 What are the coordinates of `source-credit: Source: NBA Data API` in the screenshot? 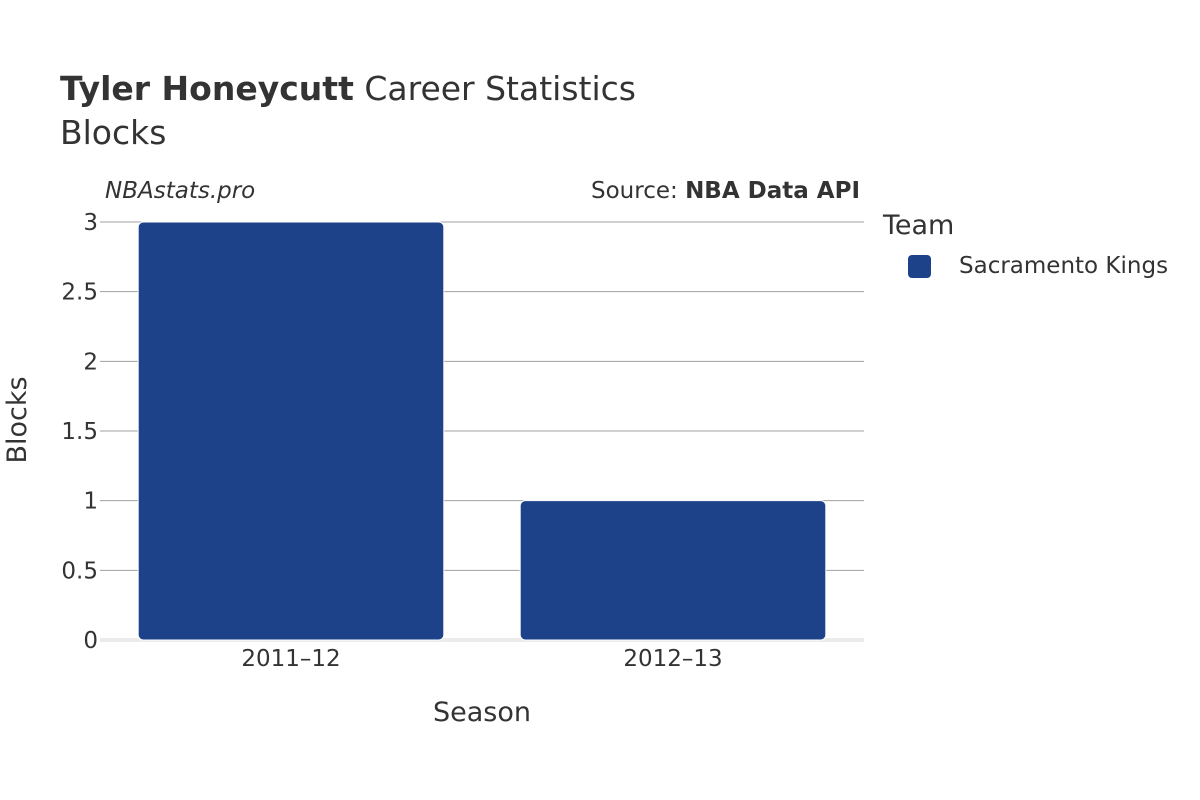 It's located at (725, 191).